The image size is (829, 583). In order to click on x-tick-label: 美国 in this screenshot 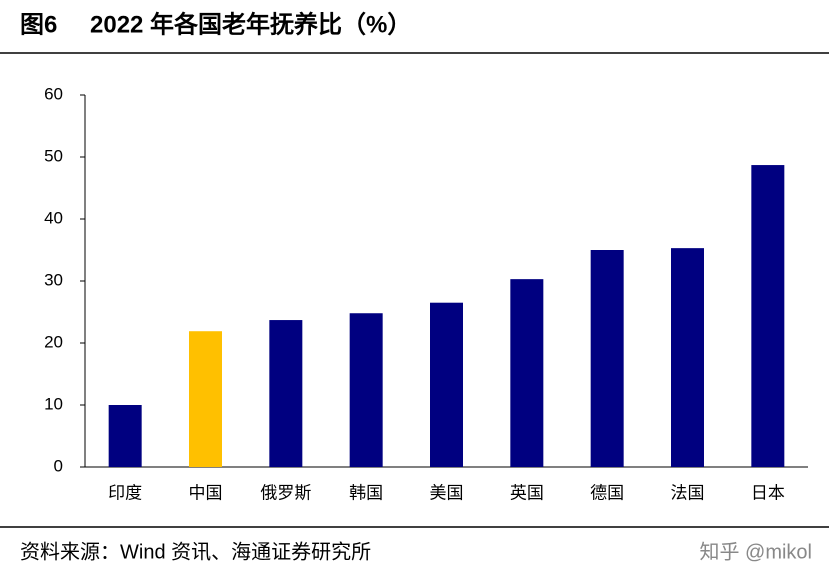, I will do `click(447, 492)`.